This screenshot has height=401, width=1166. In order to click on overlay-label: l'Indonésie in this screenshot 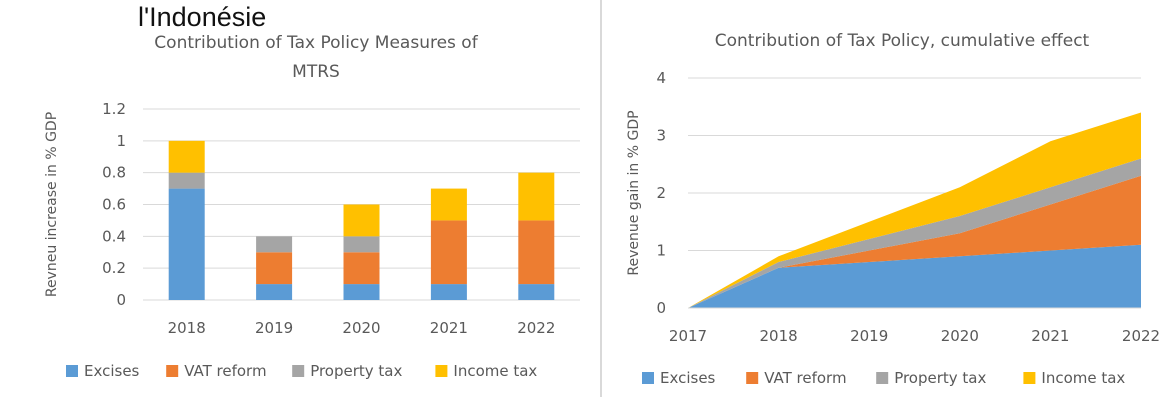, I will do `click(202, 17)`.